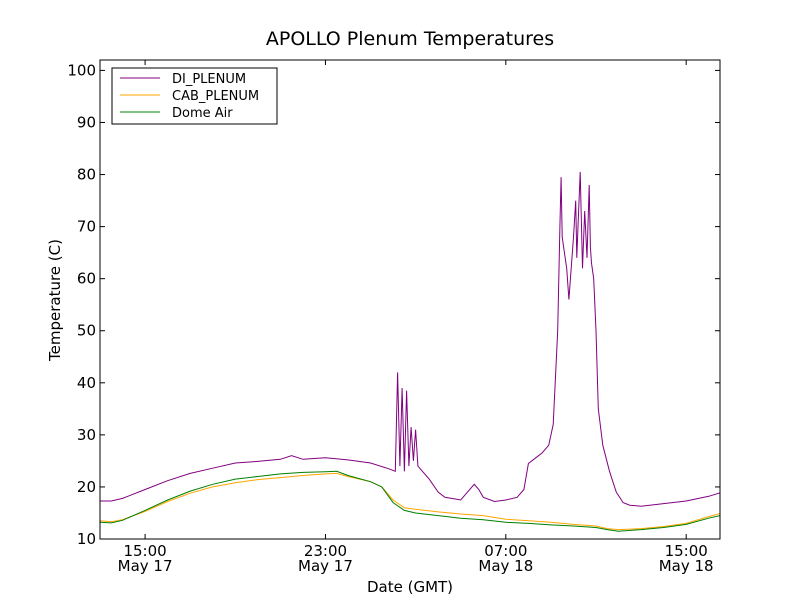 The image size is (800, 600). I want to click on y-tick-label: 20, so click(86, 487).